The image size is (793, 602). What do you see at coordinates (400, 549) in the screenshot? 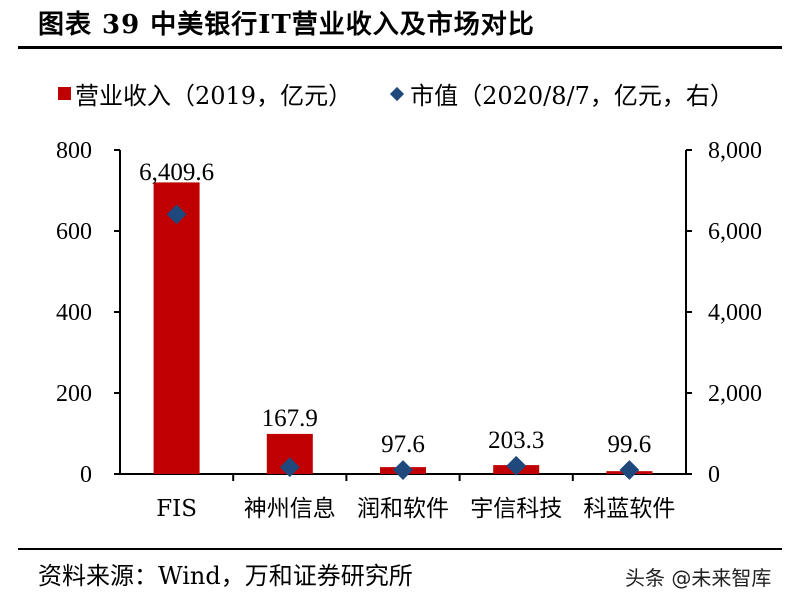
I see `bottom-divider` at bounding box center [400, 549].